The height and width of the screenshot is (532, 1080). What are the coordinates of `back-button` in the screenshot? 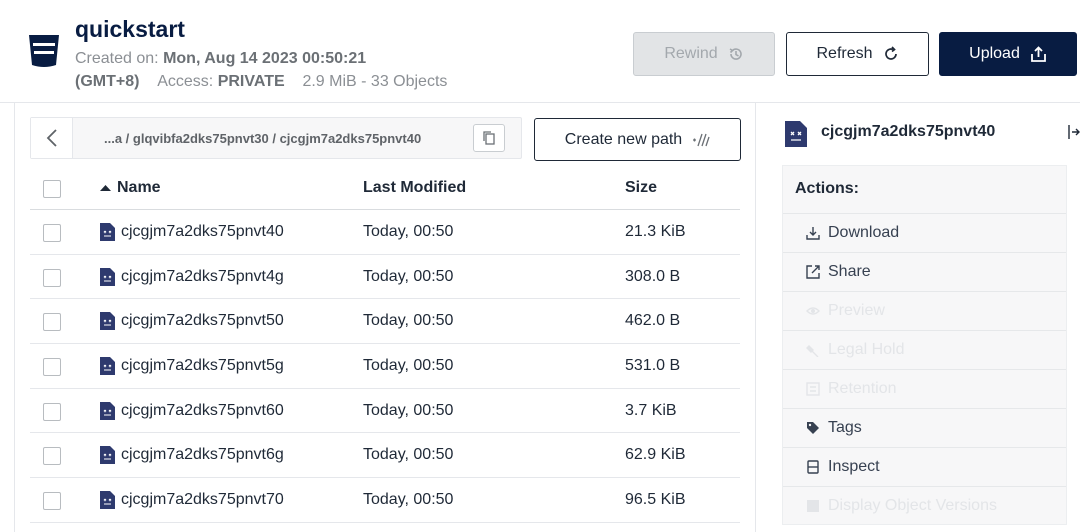 It's located at (52, 138).